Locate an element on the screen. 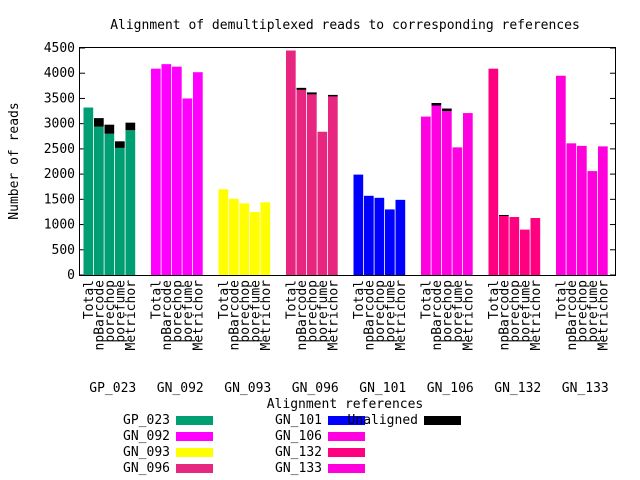 The width and height of the screenshot is (640, 480). bar-gn-101-npbarcode is located at coordinates (369, 235).